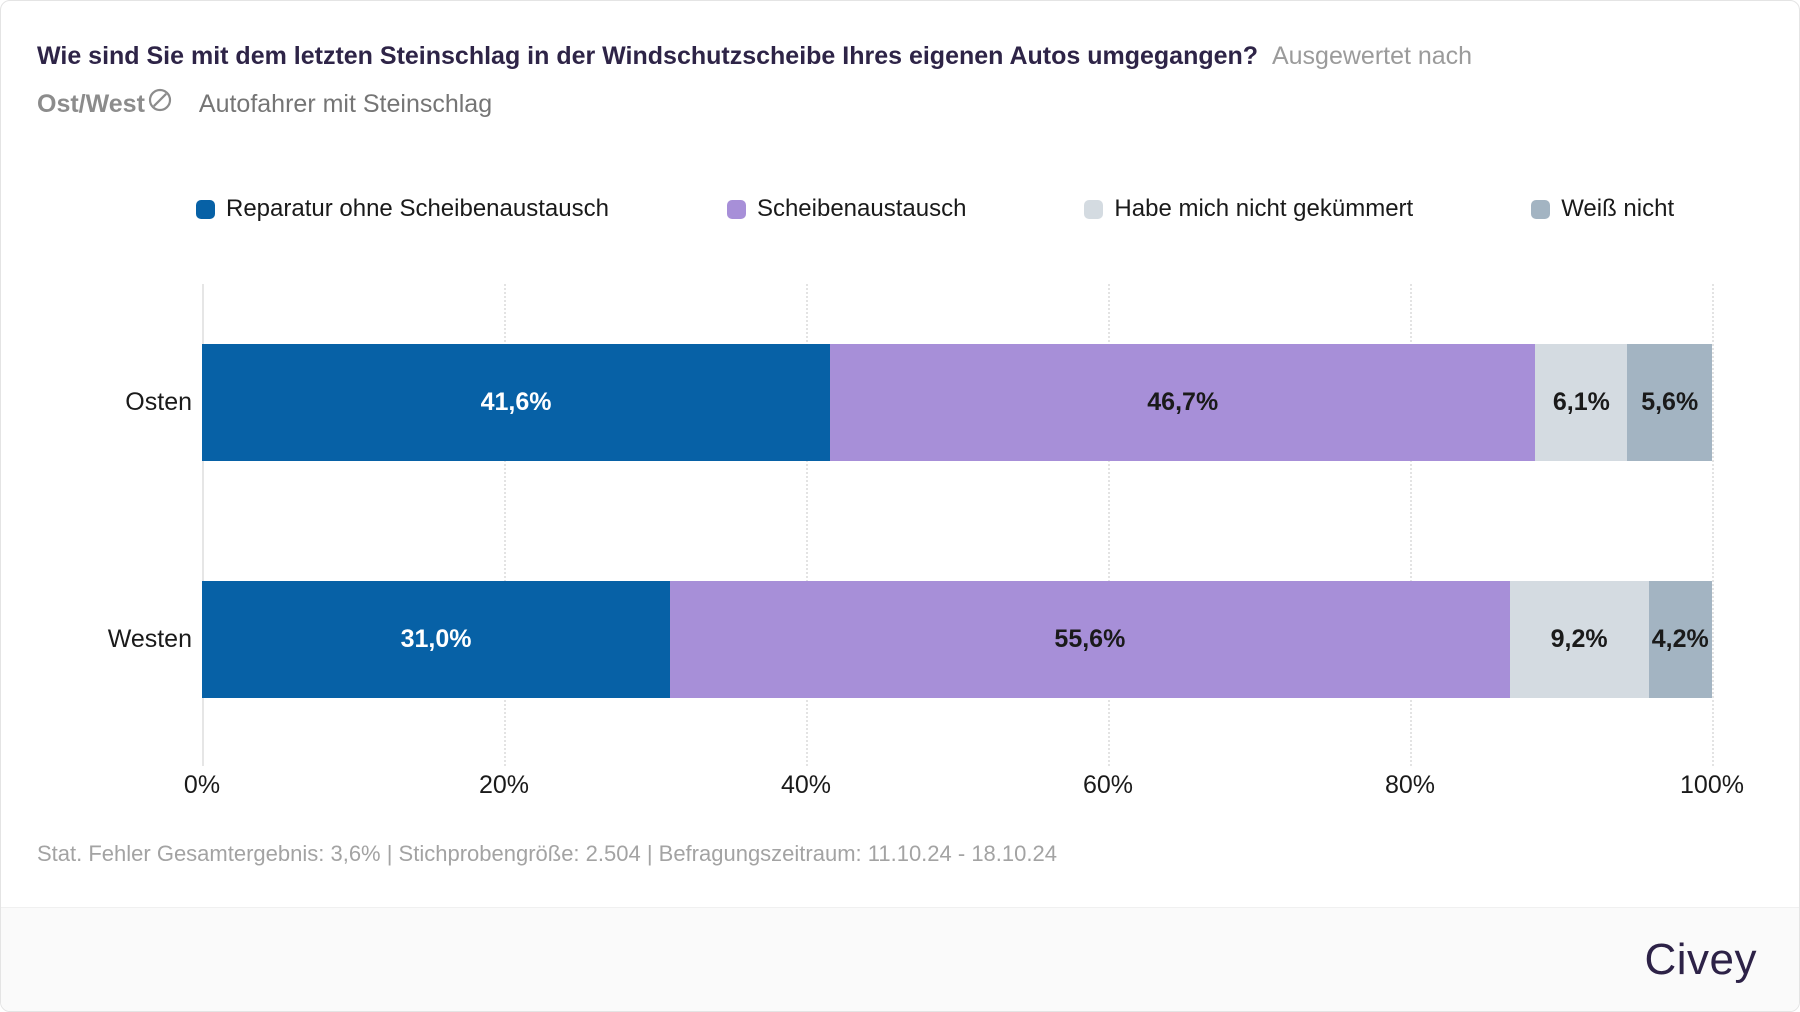  What do you see at coordinates (900, 103) in the screenshot?
I see `header-line2: Ost/West Autofahrer mit Steinschlag` at bounding box center [900, 103].